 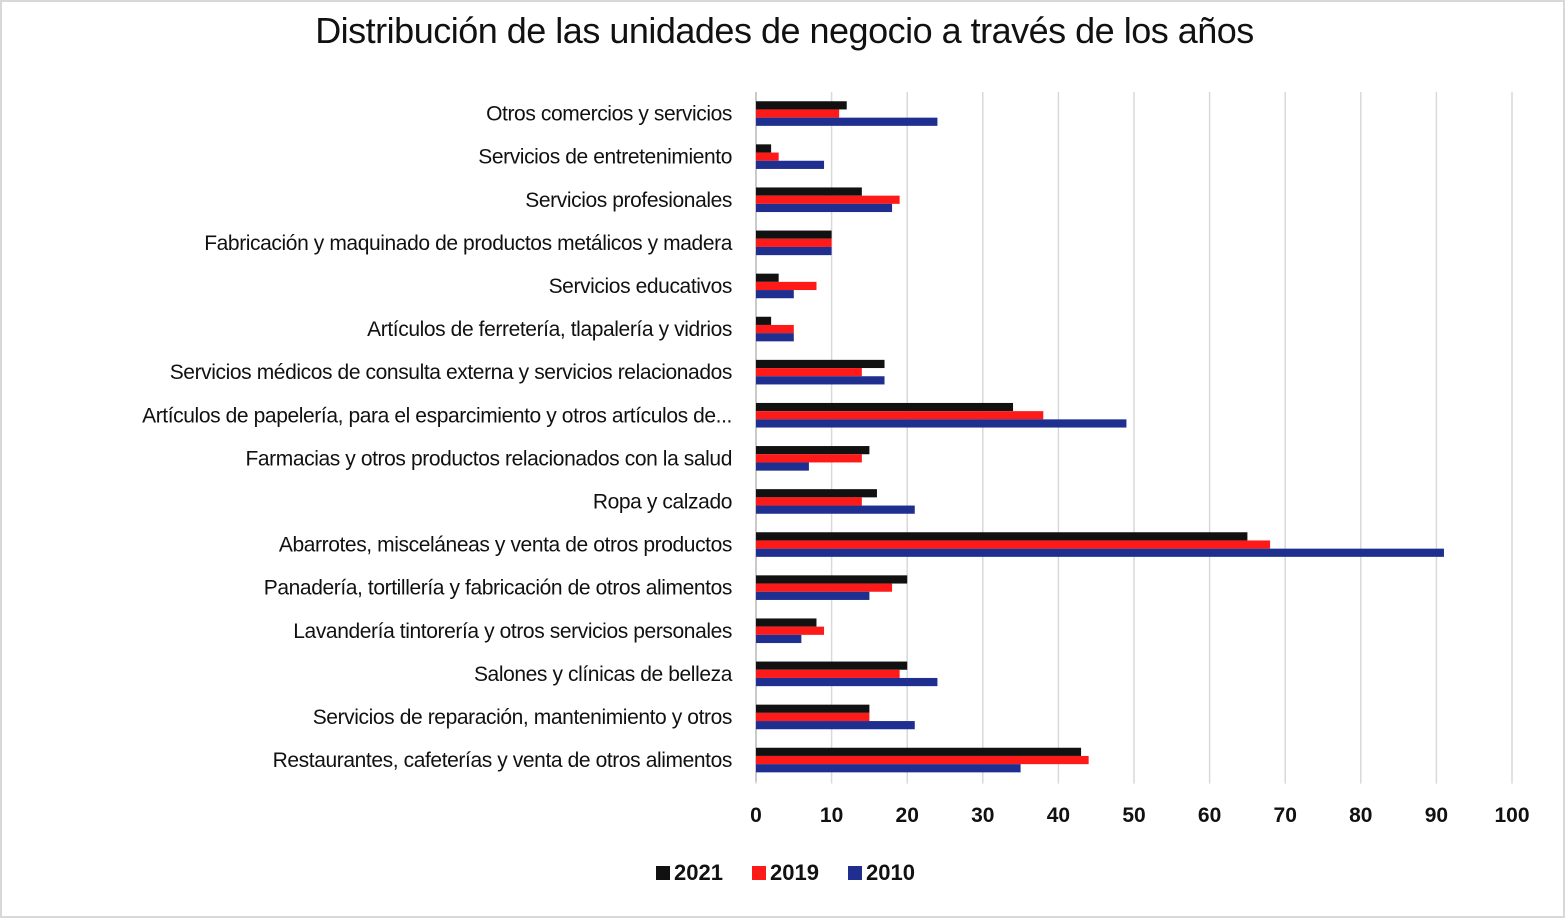 What do you see at coordinates (794, 872) in the screenshot?
I see `legend-label: 2019` at bounding box center [794, 872].